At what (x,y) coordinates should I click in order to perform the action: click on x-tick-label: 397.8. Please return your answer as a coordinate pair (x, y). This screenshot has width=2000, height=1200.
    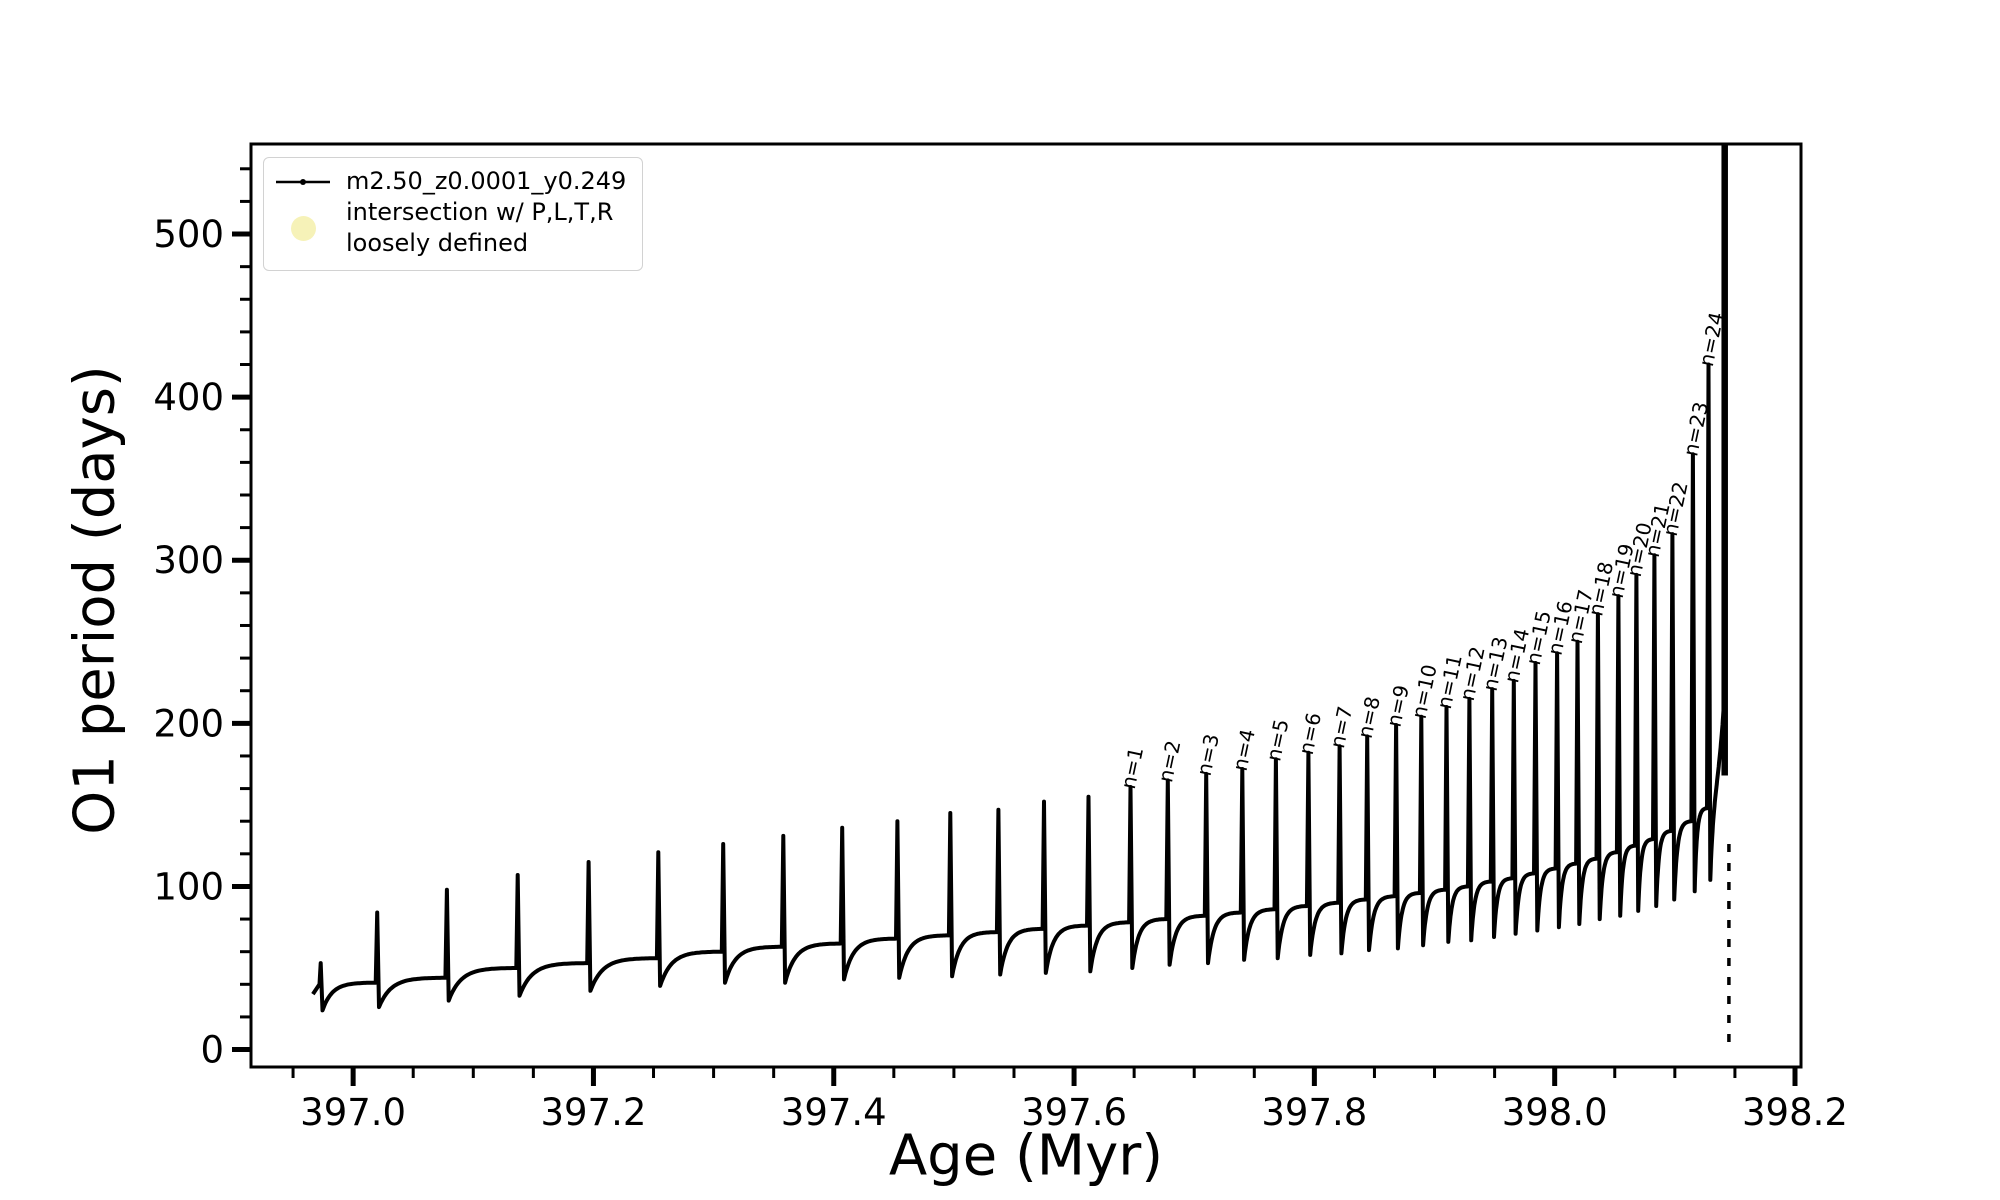
    Looking at the image, I should click on (1314, 1112).